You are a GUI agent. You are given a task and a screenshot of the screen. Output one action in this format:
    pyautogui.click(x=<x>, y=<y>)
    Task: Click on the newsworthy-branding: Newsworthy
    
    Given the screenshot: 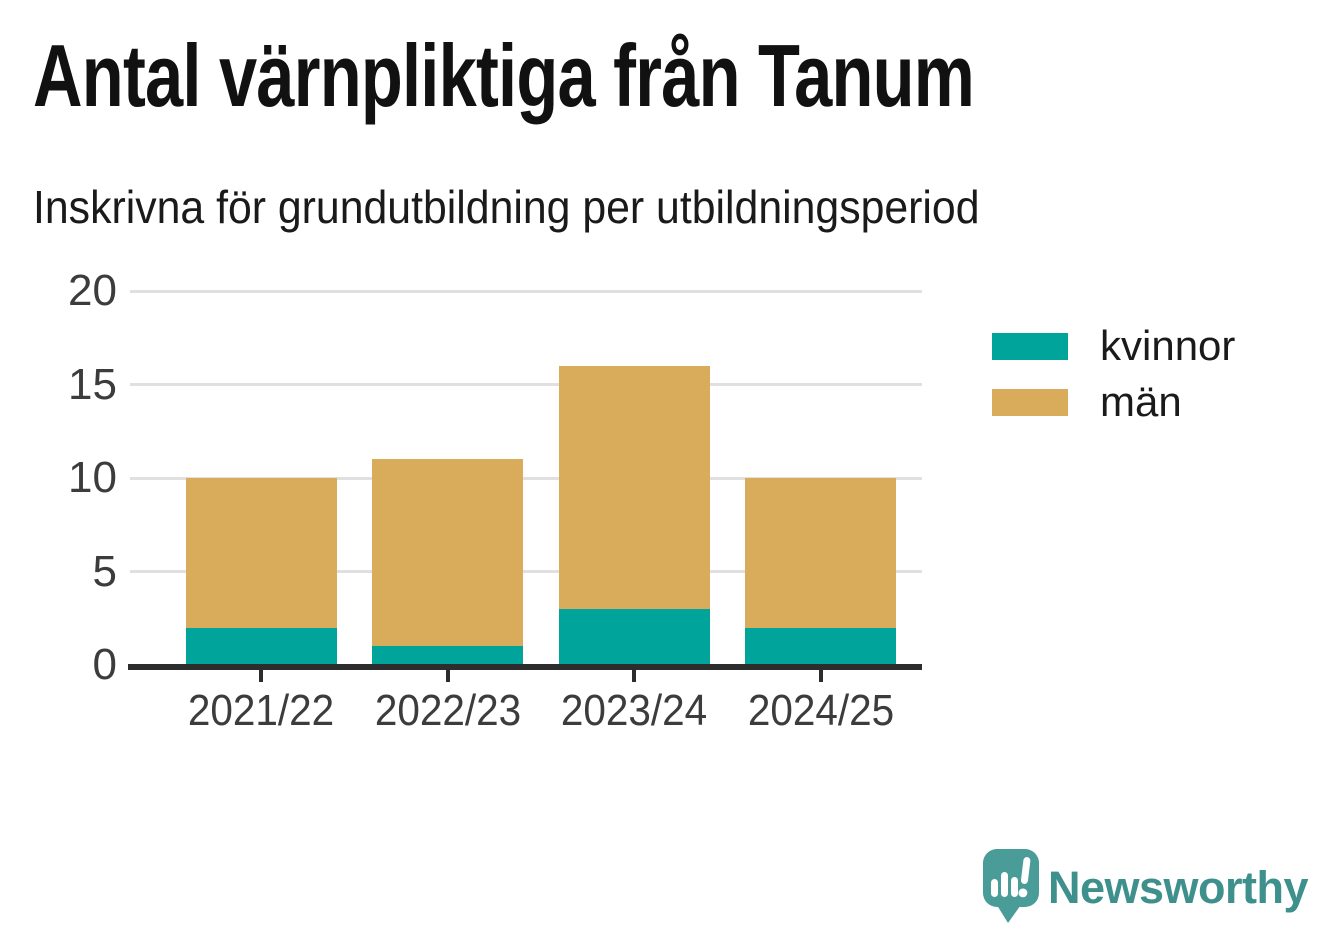 What is the action you would take?
    pyautogui.click(x=1145, y=888)
    